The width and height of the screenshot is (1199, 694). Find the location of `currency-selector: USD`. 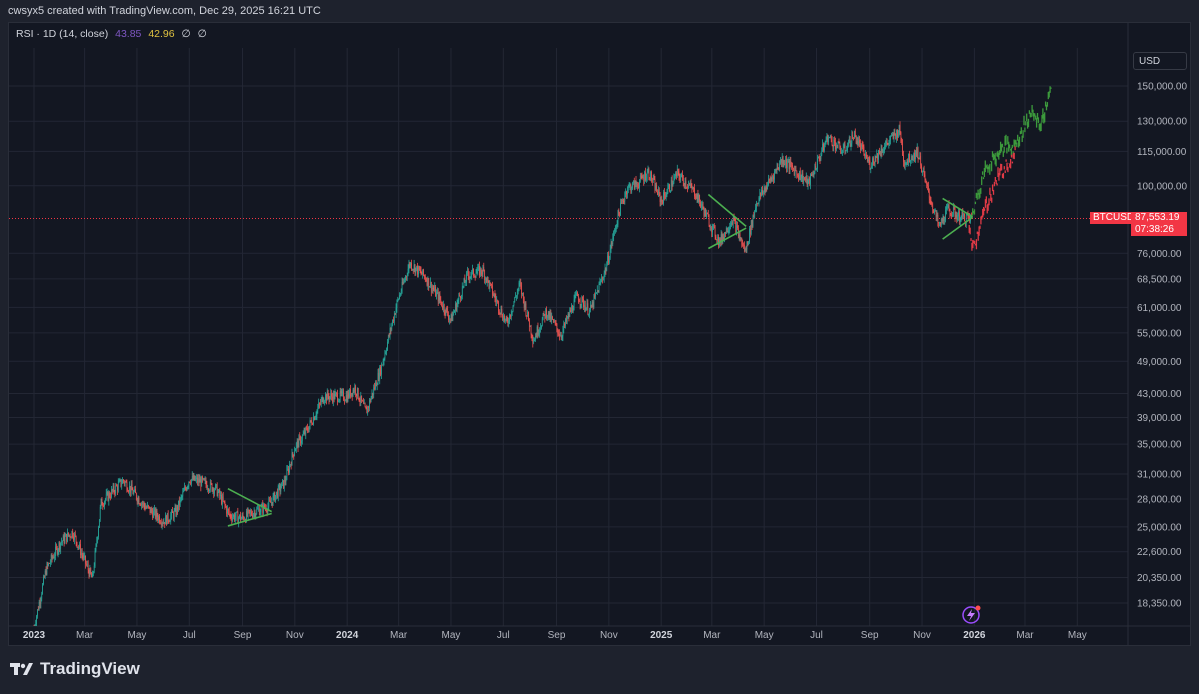

currency-selector: USD is located at coordinates (1160, 61).